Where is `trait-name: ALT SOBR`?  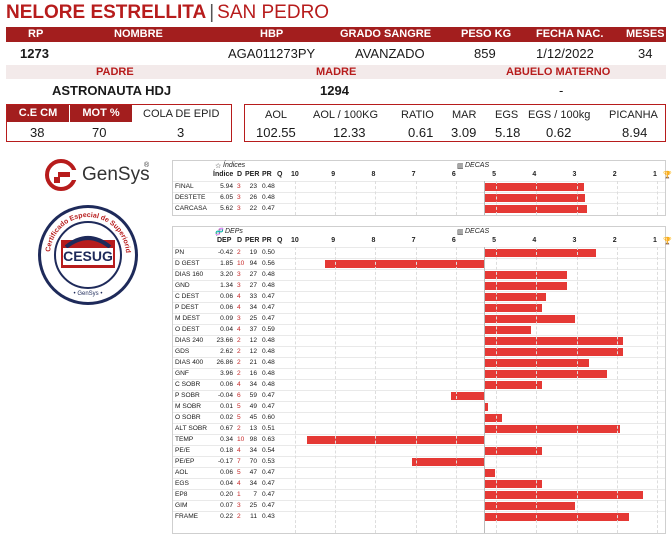 trait-name: ALT SOBR is located at coordinates (191, 428).